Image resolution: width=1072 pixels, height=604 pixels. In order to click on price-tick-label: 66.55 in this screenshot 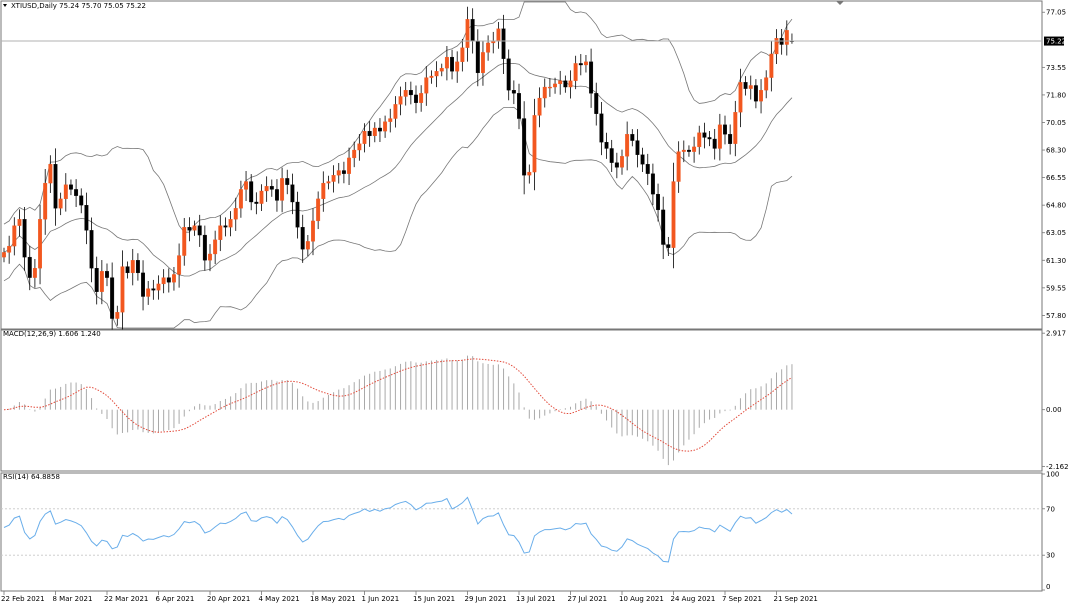, I will do `click(1056, 178)`.